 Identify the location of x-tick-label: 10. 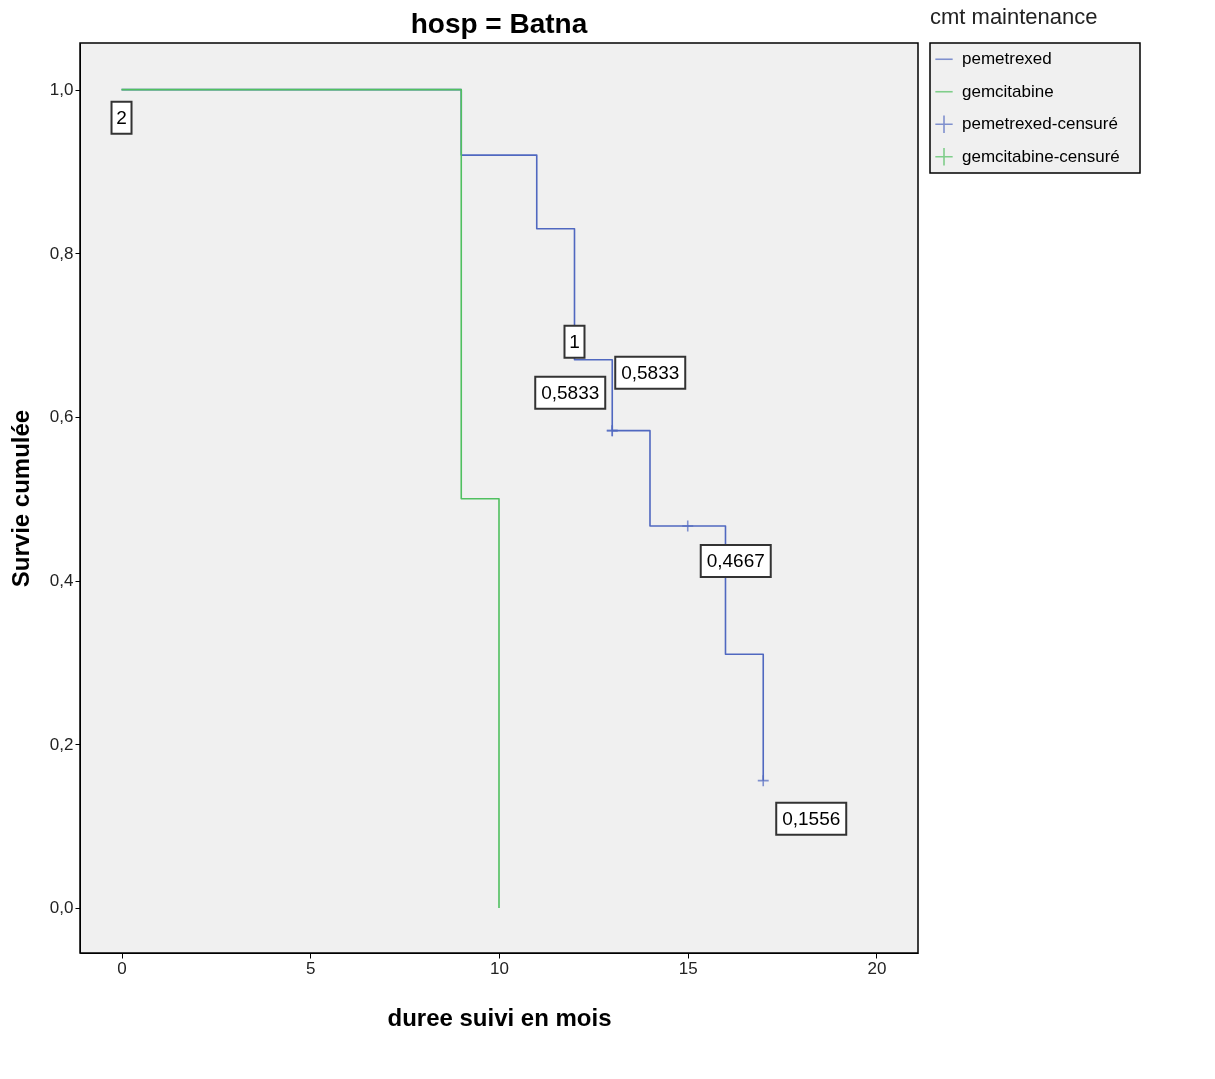
(499, 968).